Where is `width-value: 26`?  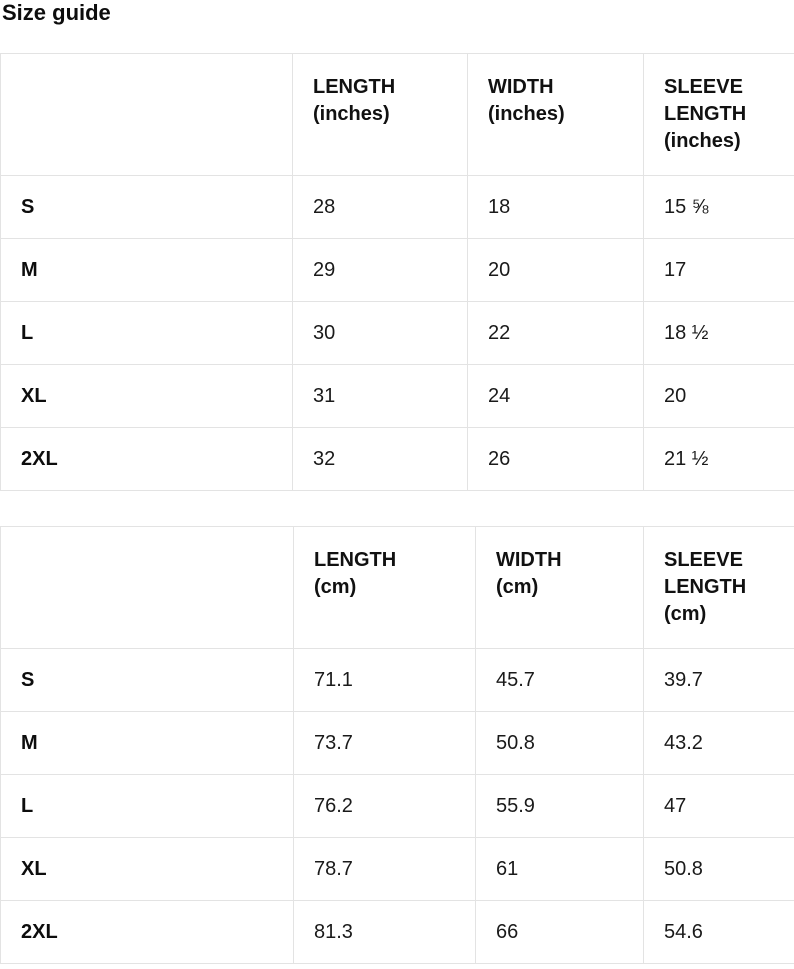
width-value: 26 is located at coordinates (555, 459).